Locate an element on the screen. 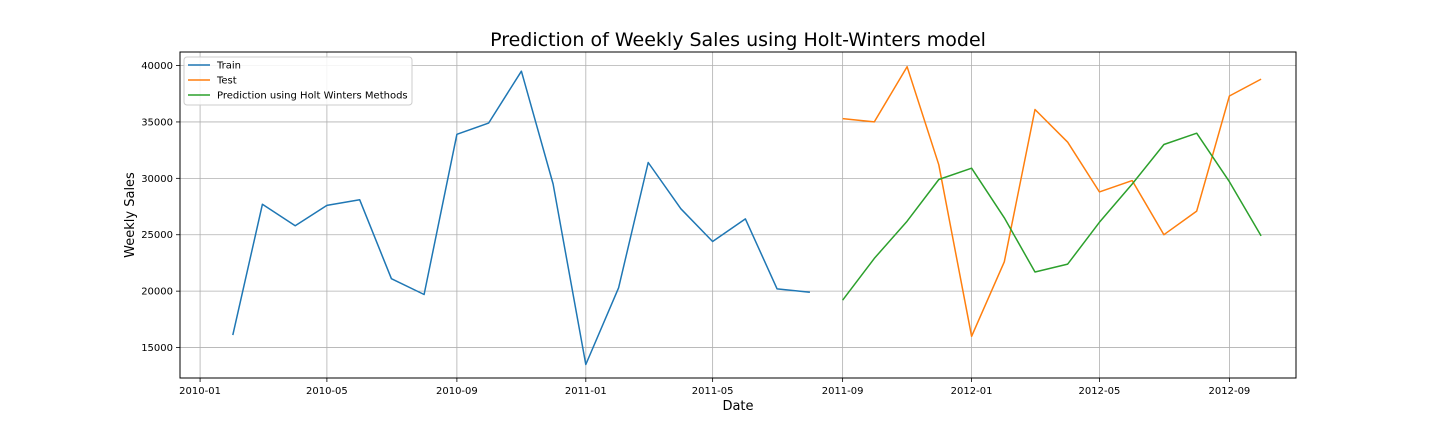  y-tick-label: 35000 is located at coordinates (157, 122).